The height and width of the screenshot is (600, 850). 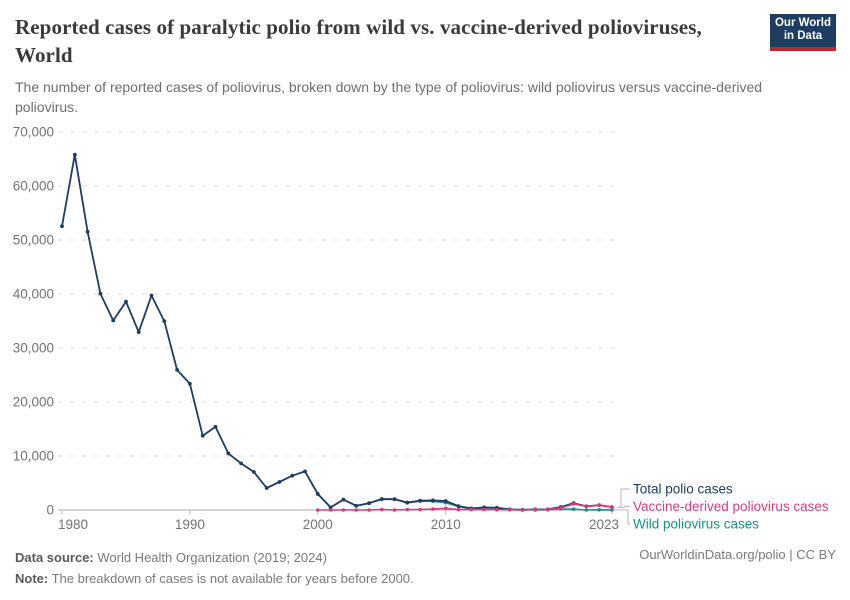 What do you see at coordinates (737, 554) in the screenshot?
I see `license-link: OurWorldinData.org/polio | CC BY` at bounding box center [737, 554].